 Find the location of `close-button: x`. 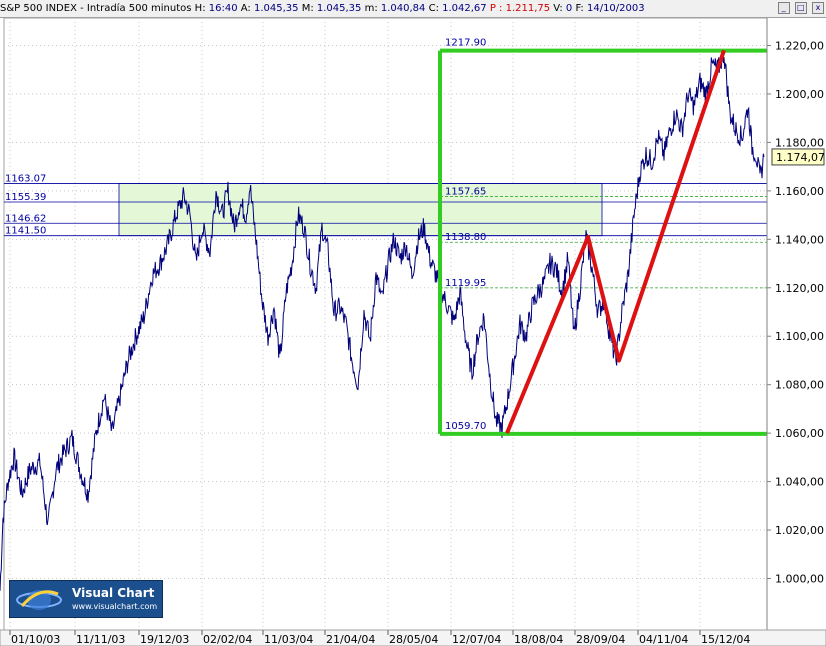

close-button: x is located at coordinates (818, 8).